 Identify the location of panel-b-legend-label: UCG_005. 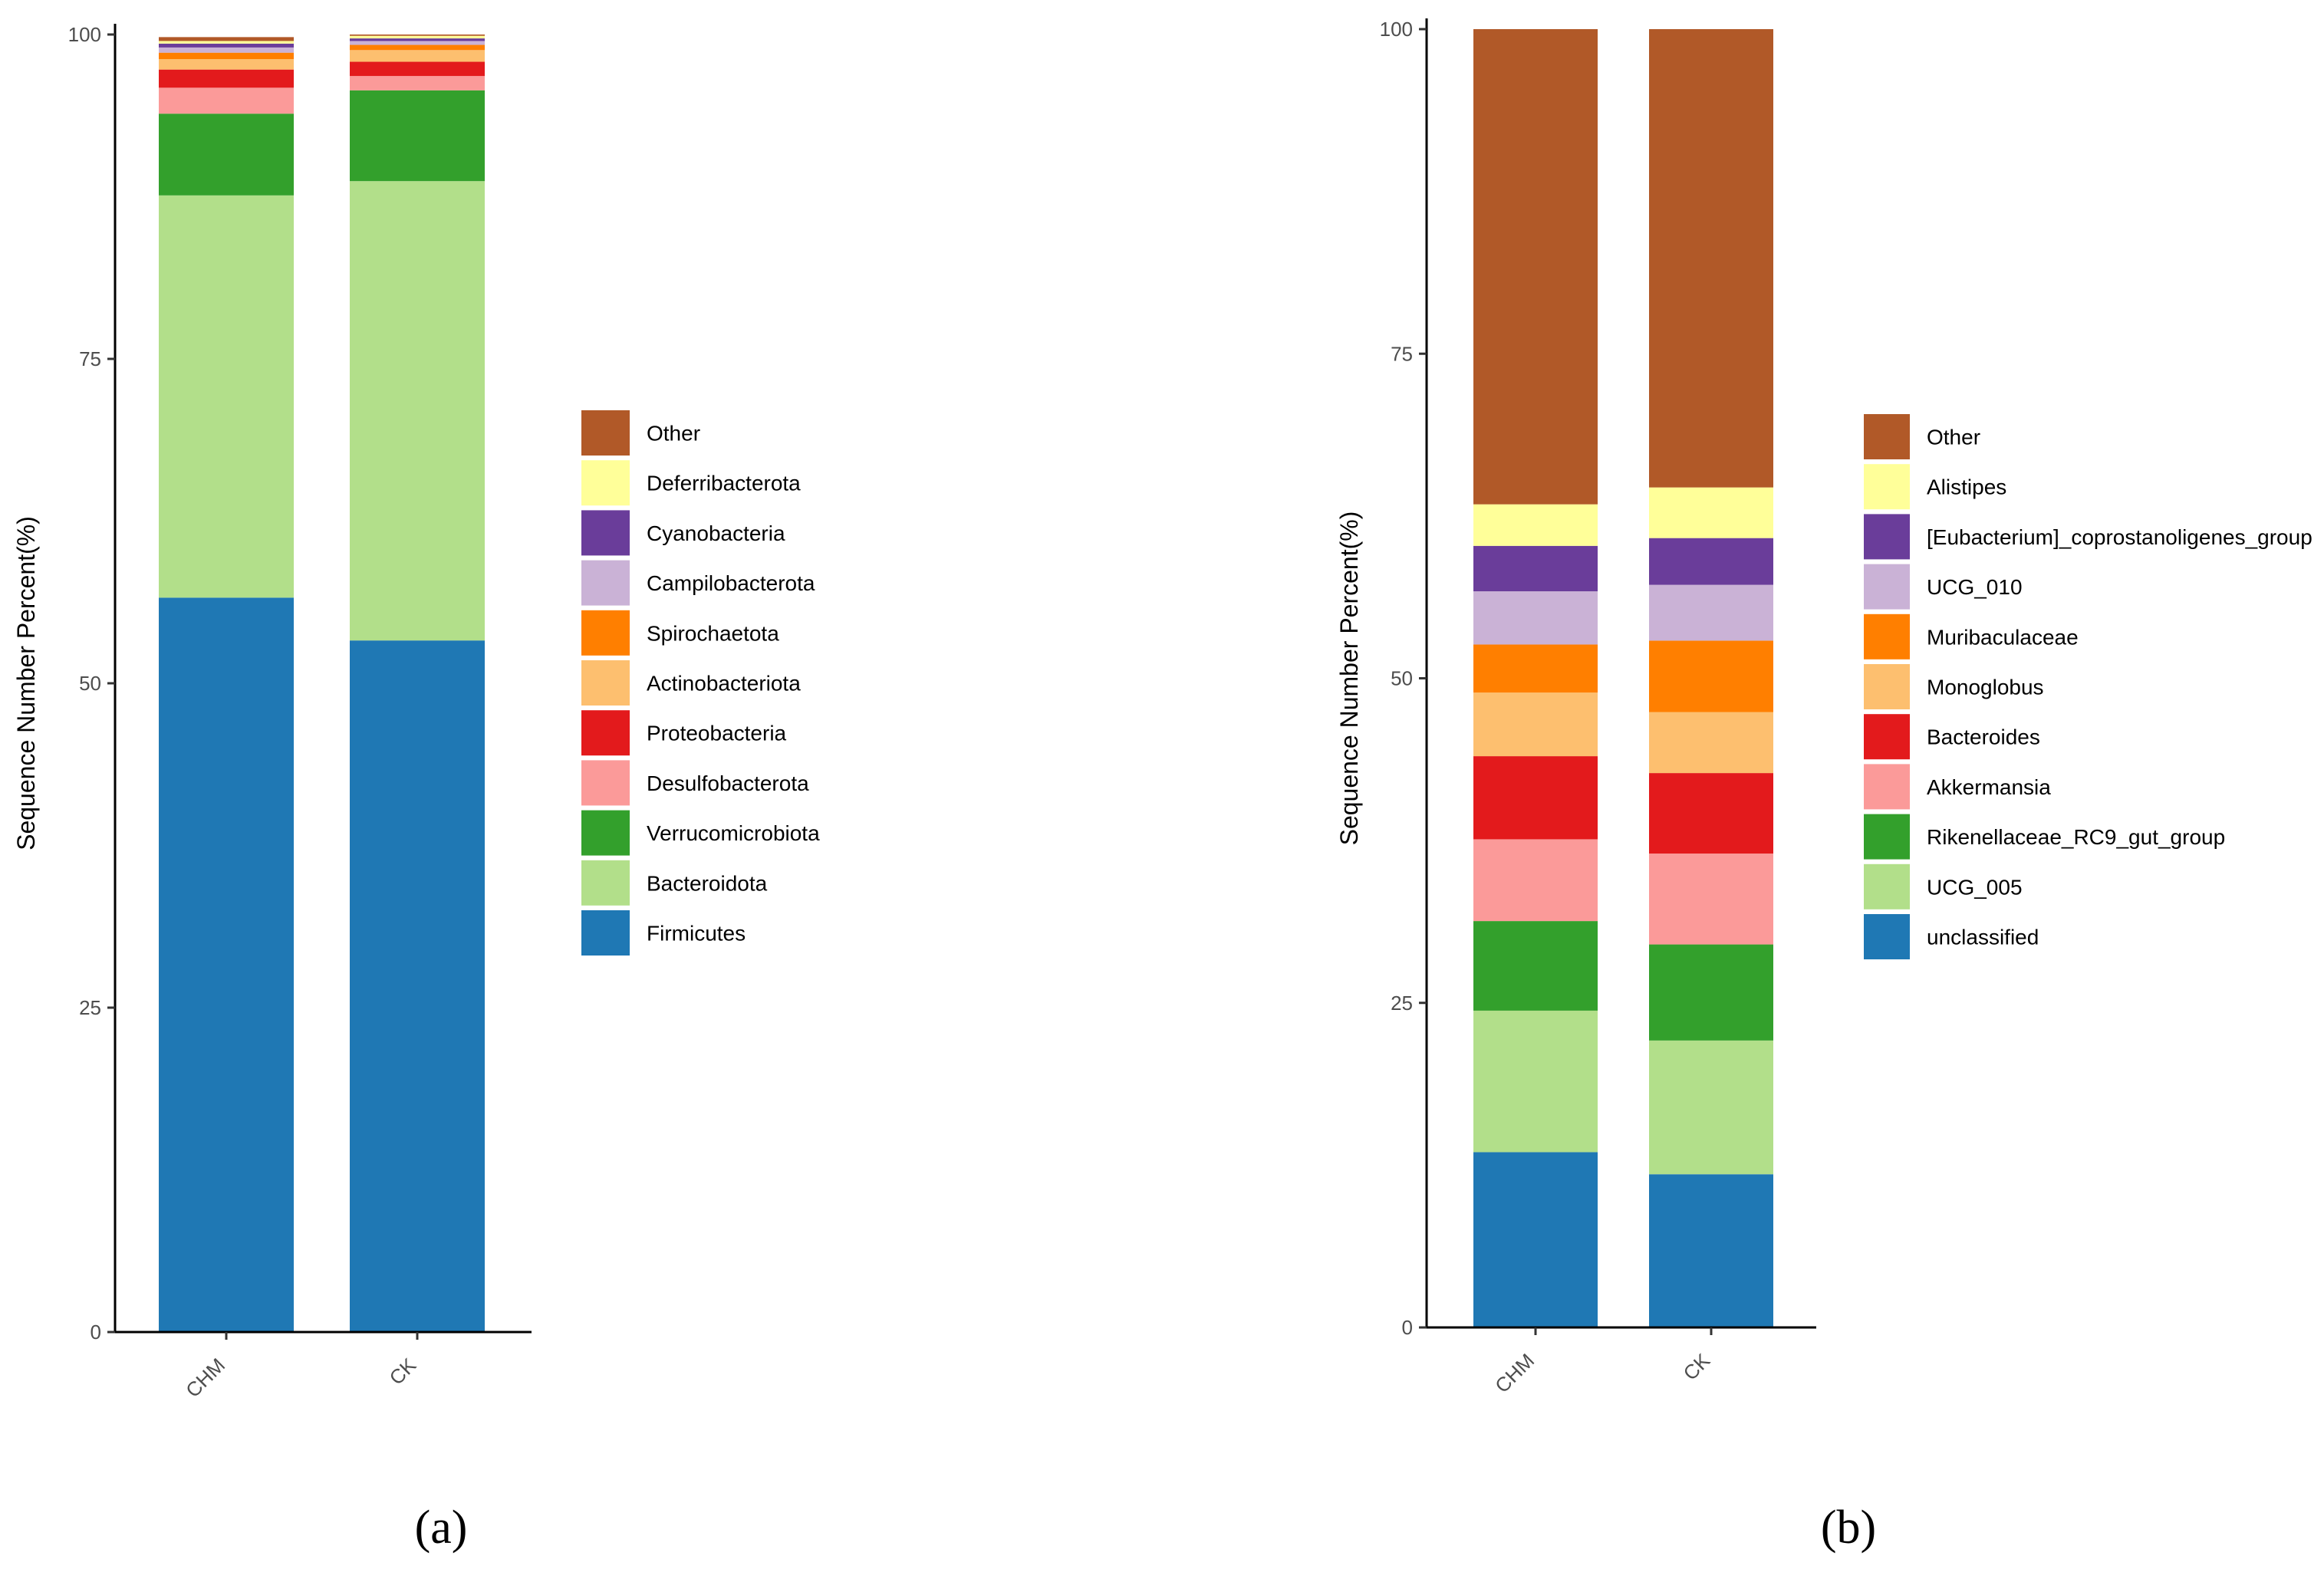
(1975, 887).